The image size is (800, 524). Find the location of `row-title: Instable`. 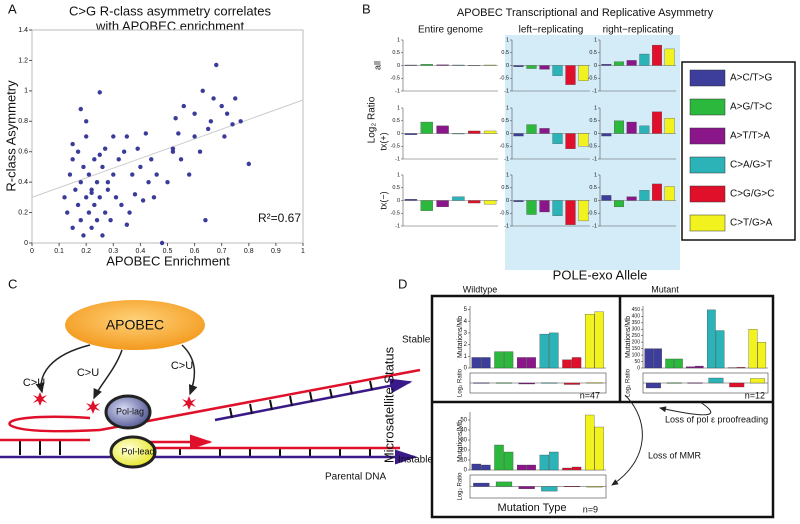

row-title: Instable is located at coordinates (415, 460).